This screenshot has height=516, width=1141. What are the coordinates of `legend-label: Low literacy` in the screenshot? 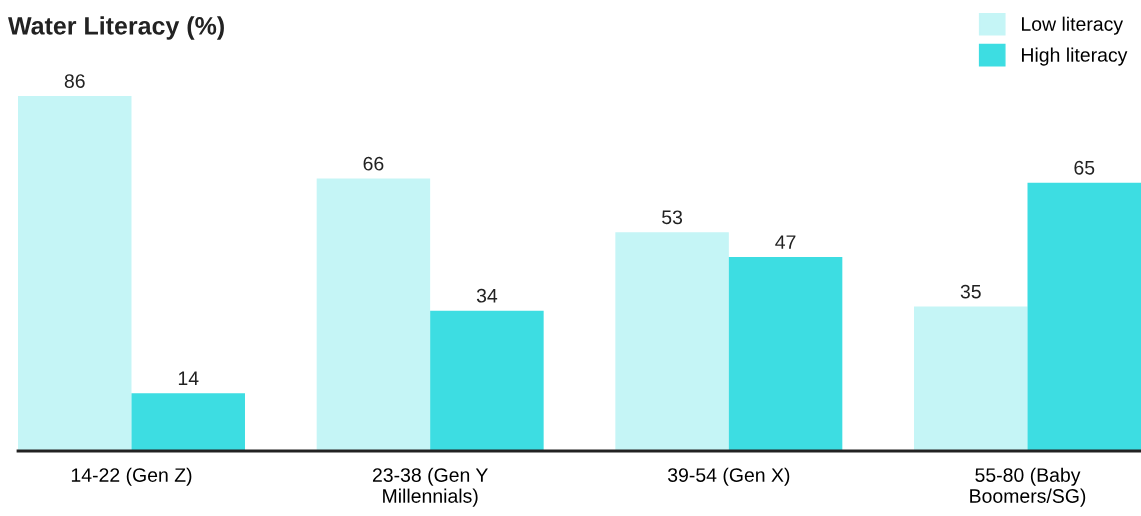 It's located at (1073, 25).